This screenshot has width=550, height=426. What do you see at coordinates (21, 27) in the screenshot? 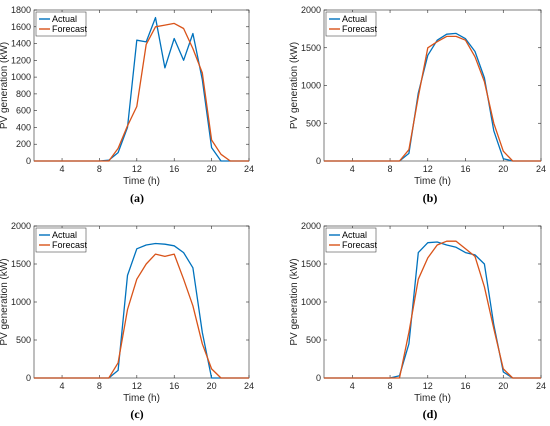
I see `y-tick-label: 1600` at bounding box center [21, 27].